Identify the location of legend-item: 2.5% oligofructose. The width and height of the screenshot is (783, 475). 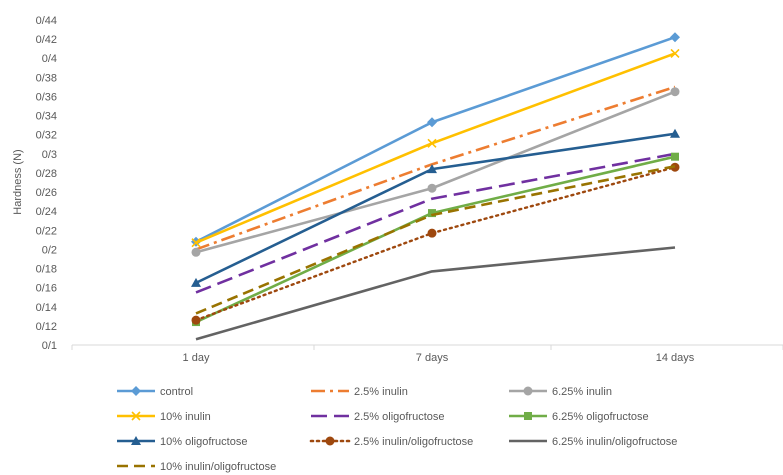
(378, 417).